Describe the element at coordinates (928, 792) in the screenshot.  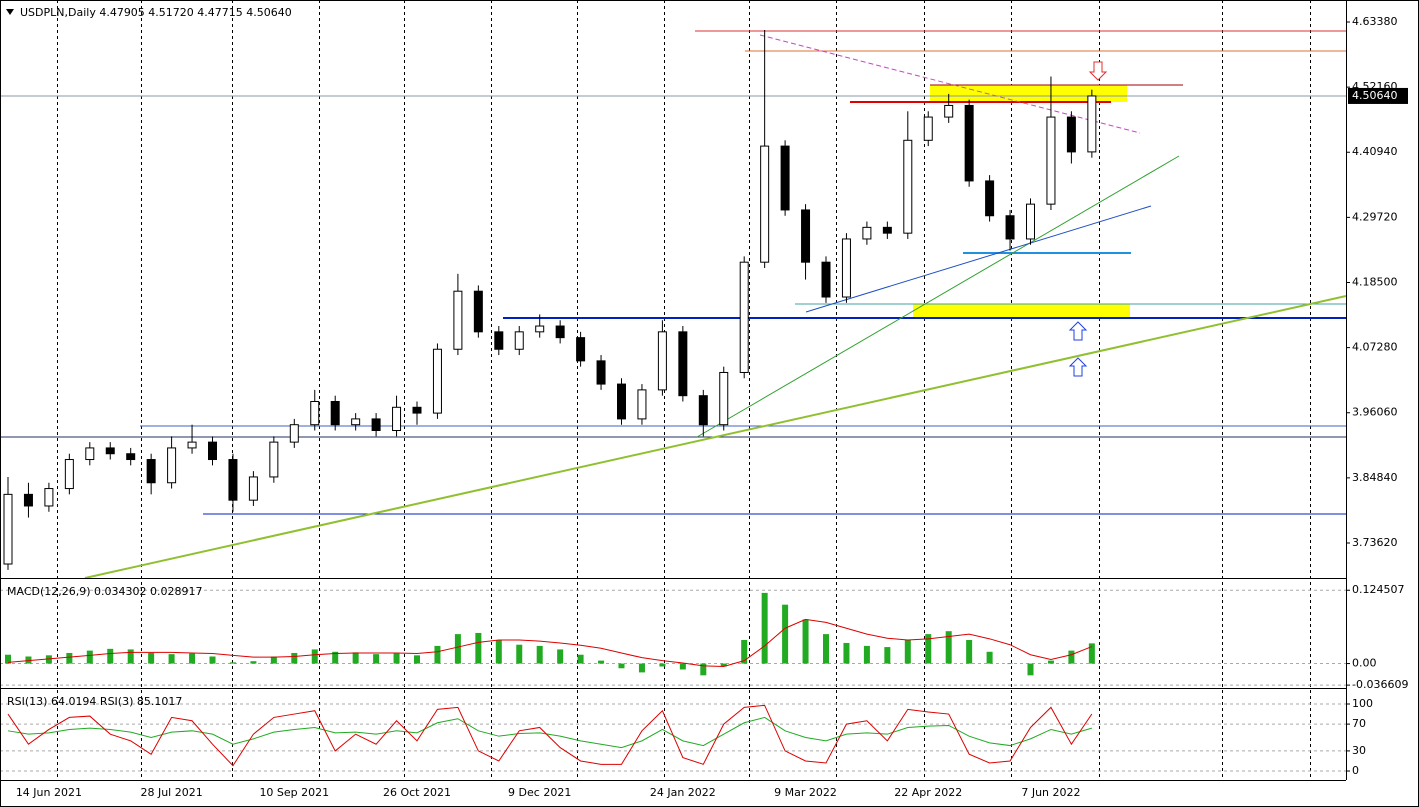
I see `x-tick-label: 22 Apr 2022` at that location.